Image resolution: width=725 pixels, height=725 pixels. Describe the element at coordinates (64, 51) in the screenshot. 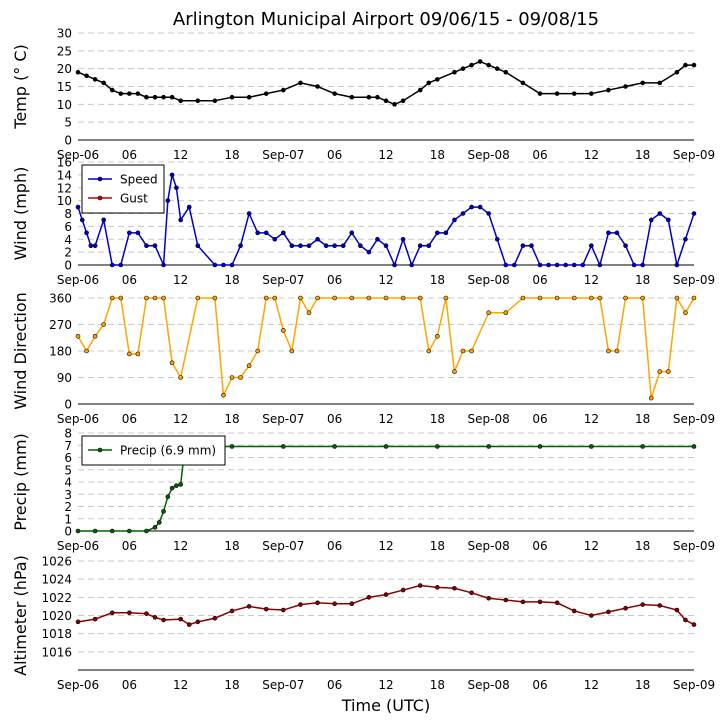

I see `y-tick-label: 25` at that location.